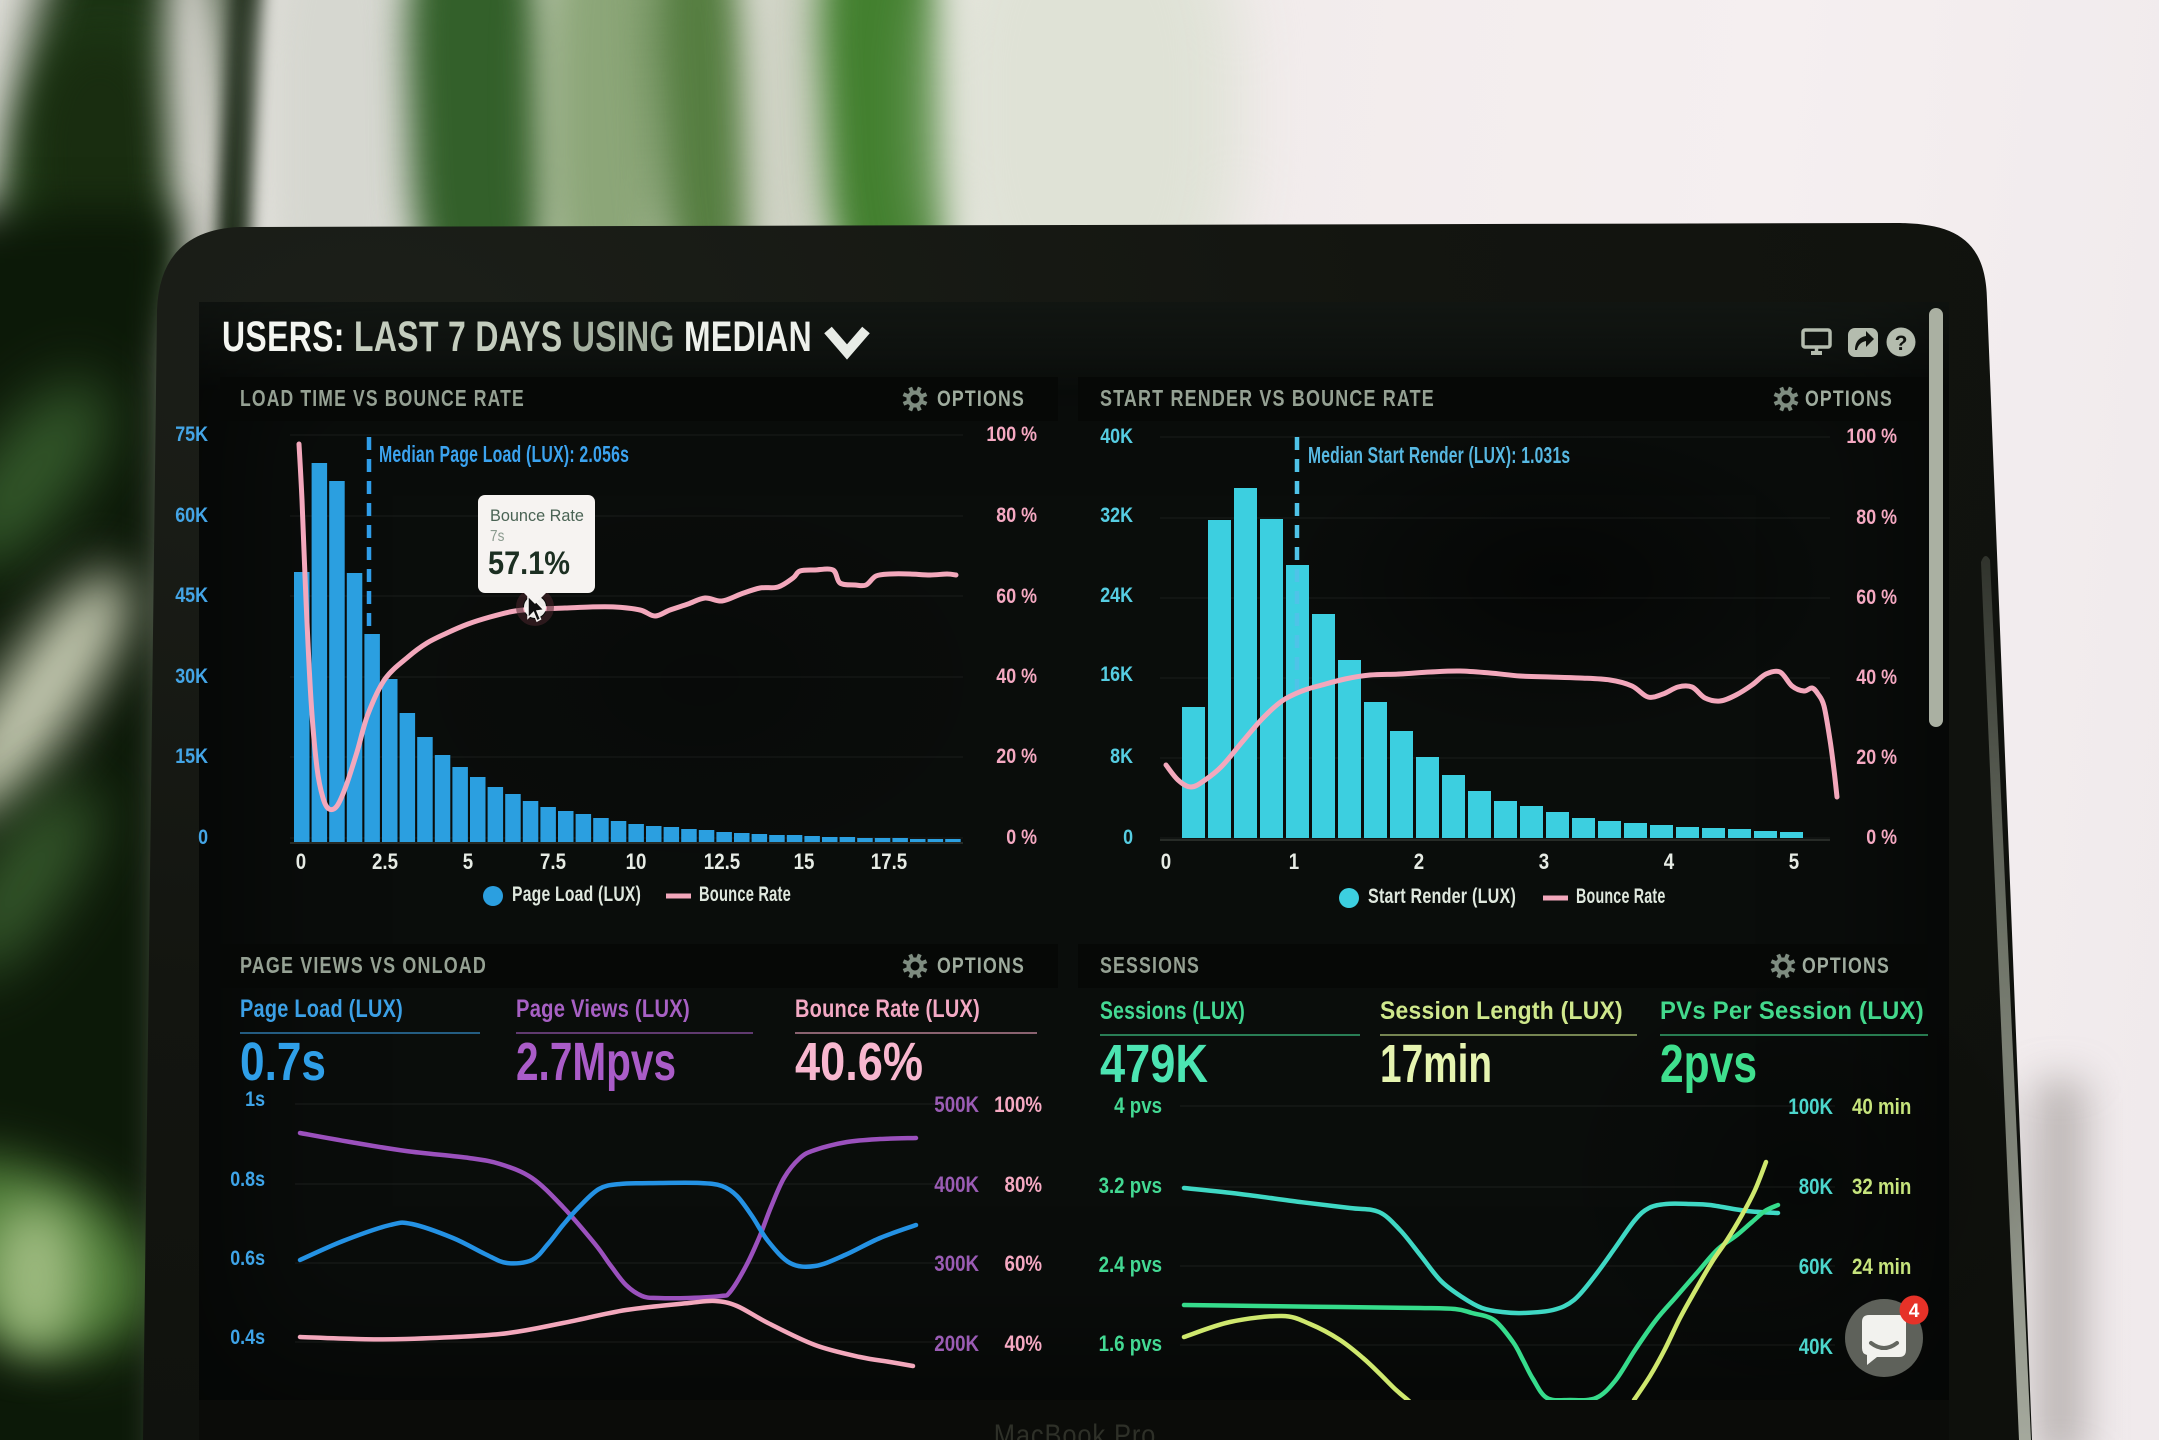 The image size is (2159, 1440). Describe the element at coordinates (1914, 1311) in the screenshot. I see `svg-text: 4` at that location.